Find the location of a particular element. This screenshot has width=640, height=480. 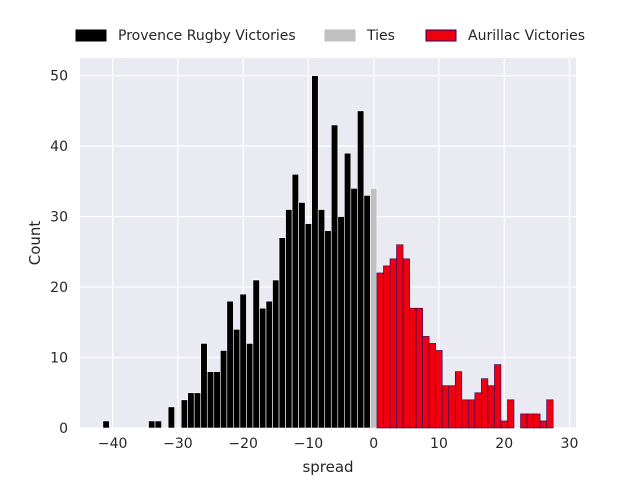

legend-label-provence: Provence Rugby Victories is located at coordinates (207, 36).